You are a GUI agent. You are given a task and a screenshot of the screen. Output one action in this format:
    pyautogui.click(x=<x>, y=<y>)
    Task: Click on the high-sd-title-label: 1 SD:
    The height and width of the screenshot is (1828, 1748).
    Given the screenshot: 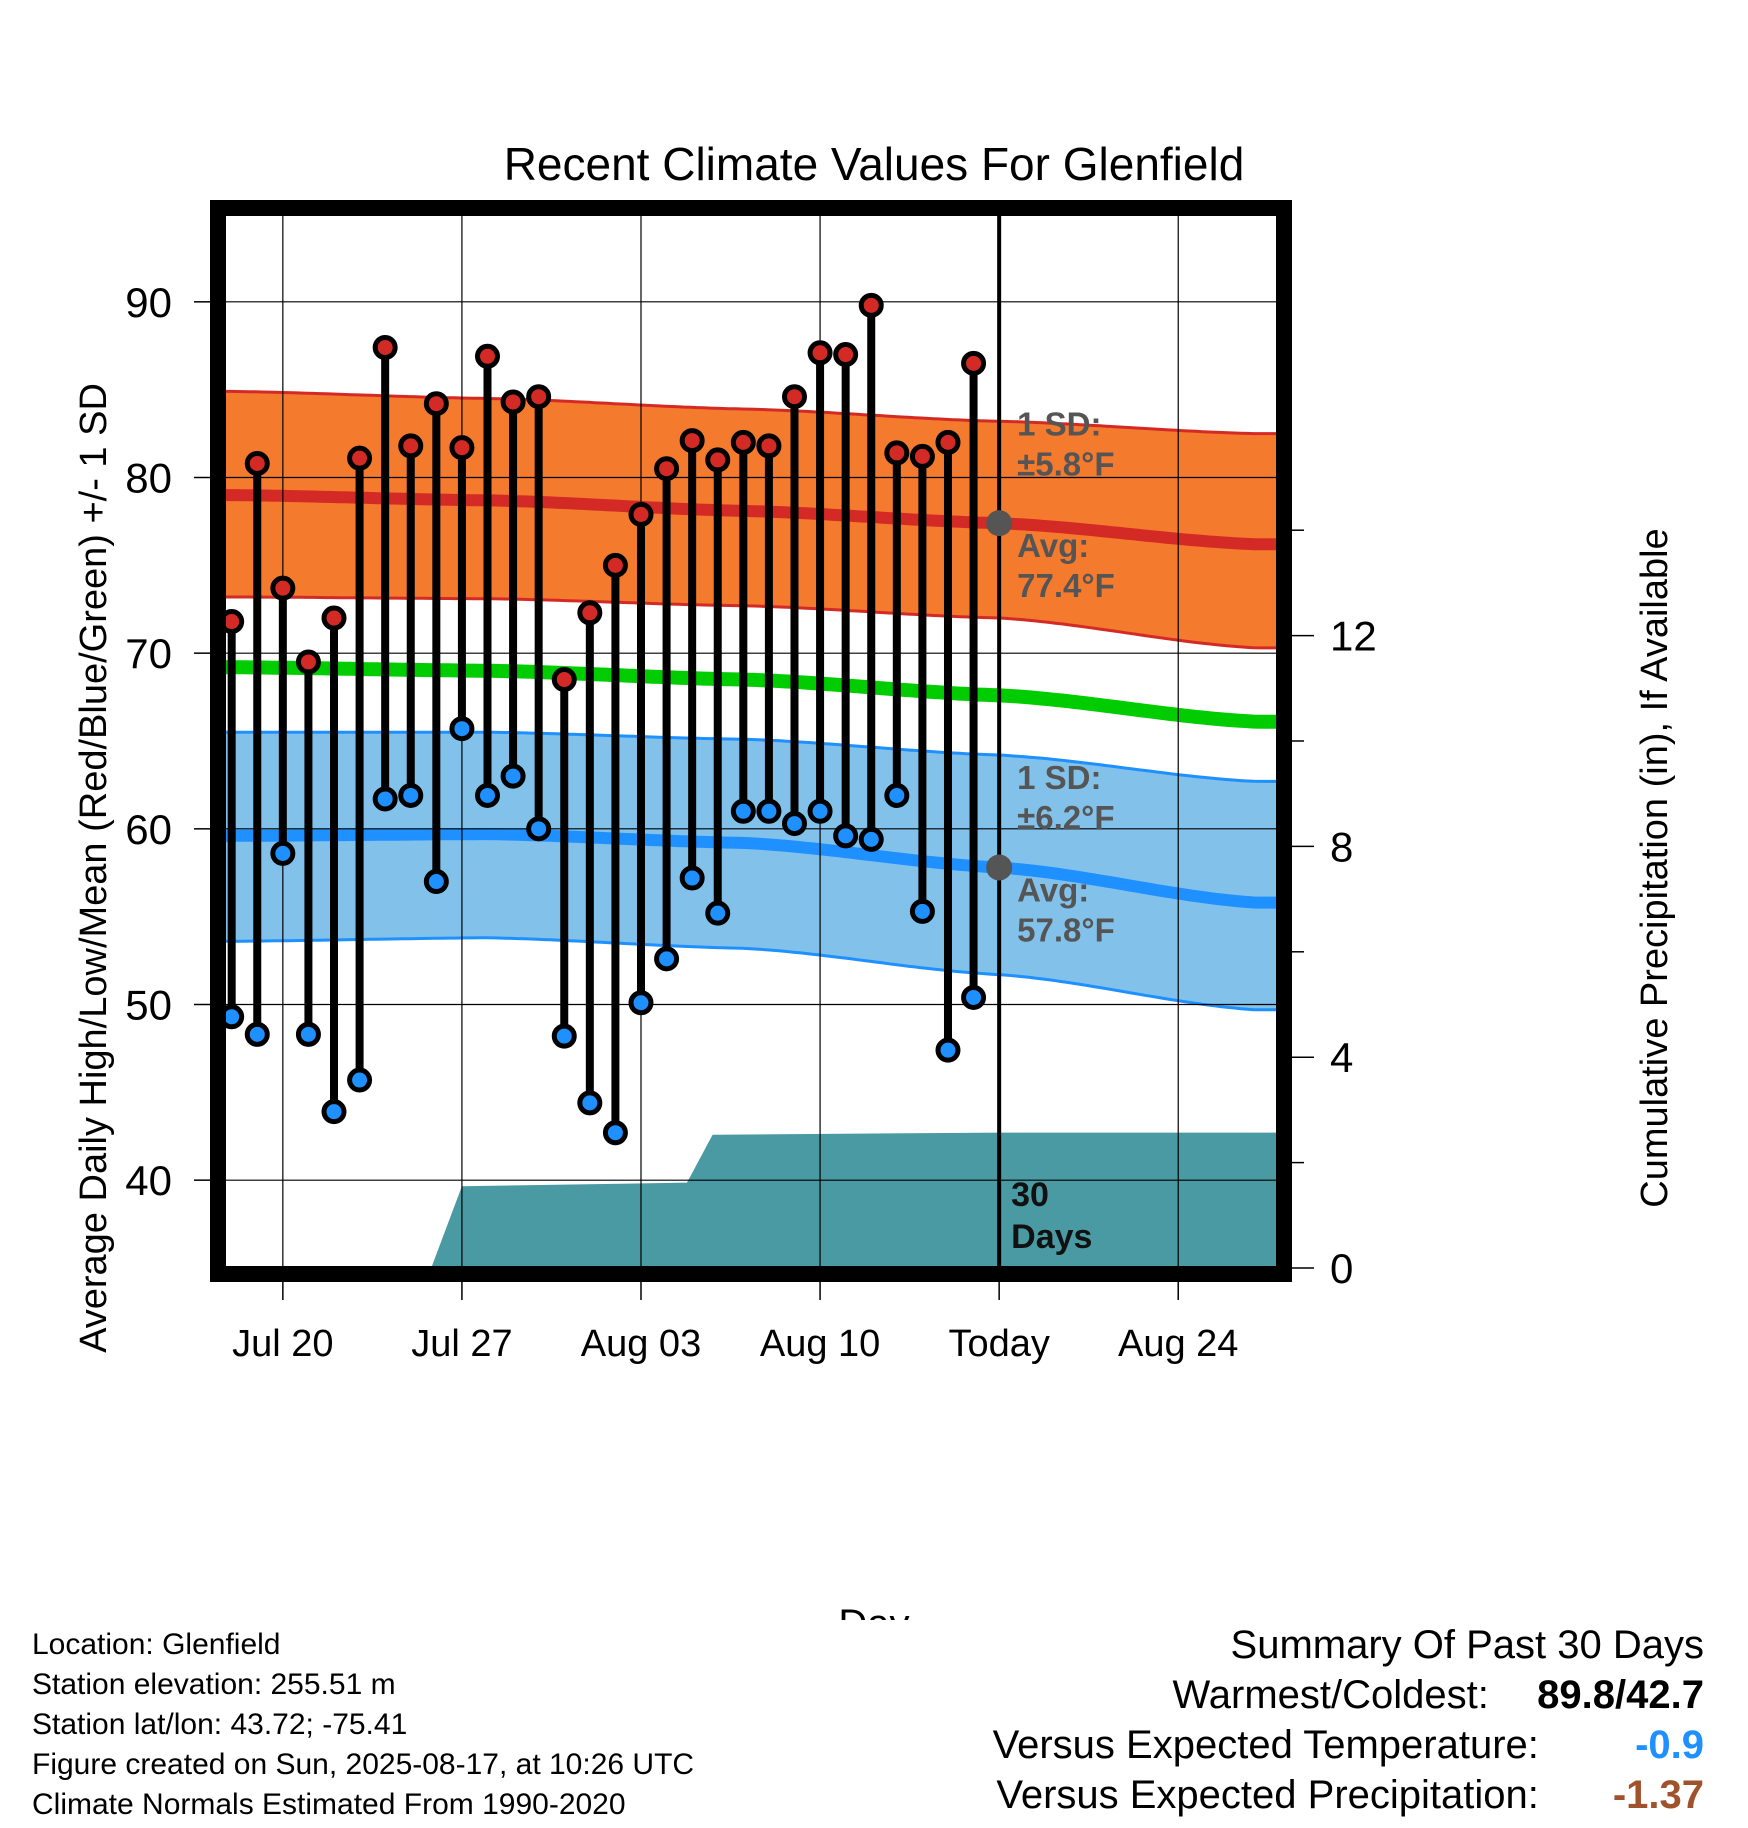 What is the action you would take?
    pyautogui.click(x=1059, y=423)
    